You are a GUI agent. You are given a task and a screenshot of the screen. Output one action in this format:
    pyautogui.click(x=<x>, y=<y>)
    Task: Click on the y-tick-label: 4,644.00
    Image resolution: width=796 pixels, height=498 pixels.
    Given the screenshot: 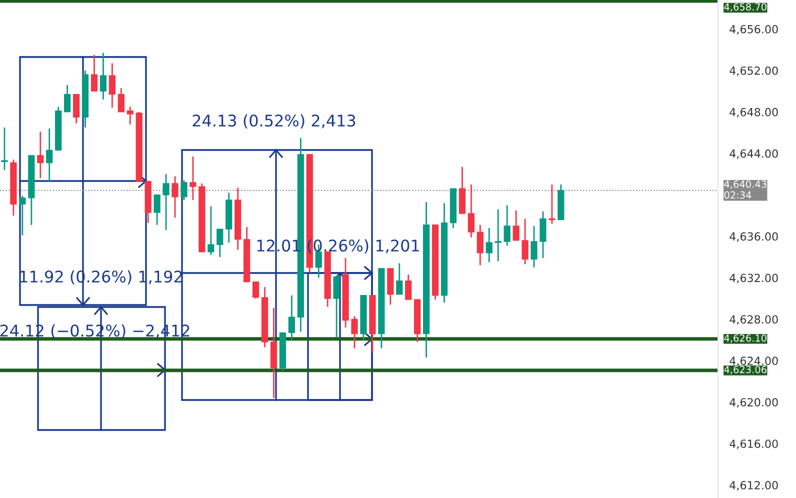 What is the action you would take?
    pyautogui.click(x=754, y=154)
    